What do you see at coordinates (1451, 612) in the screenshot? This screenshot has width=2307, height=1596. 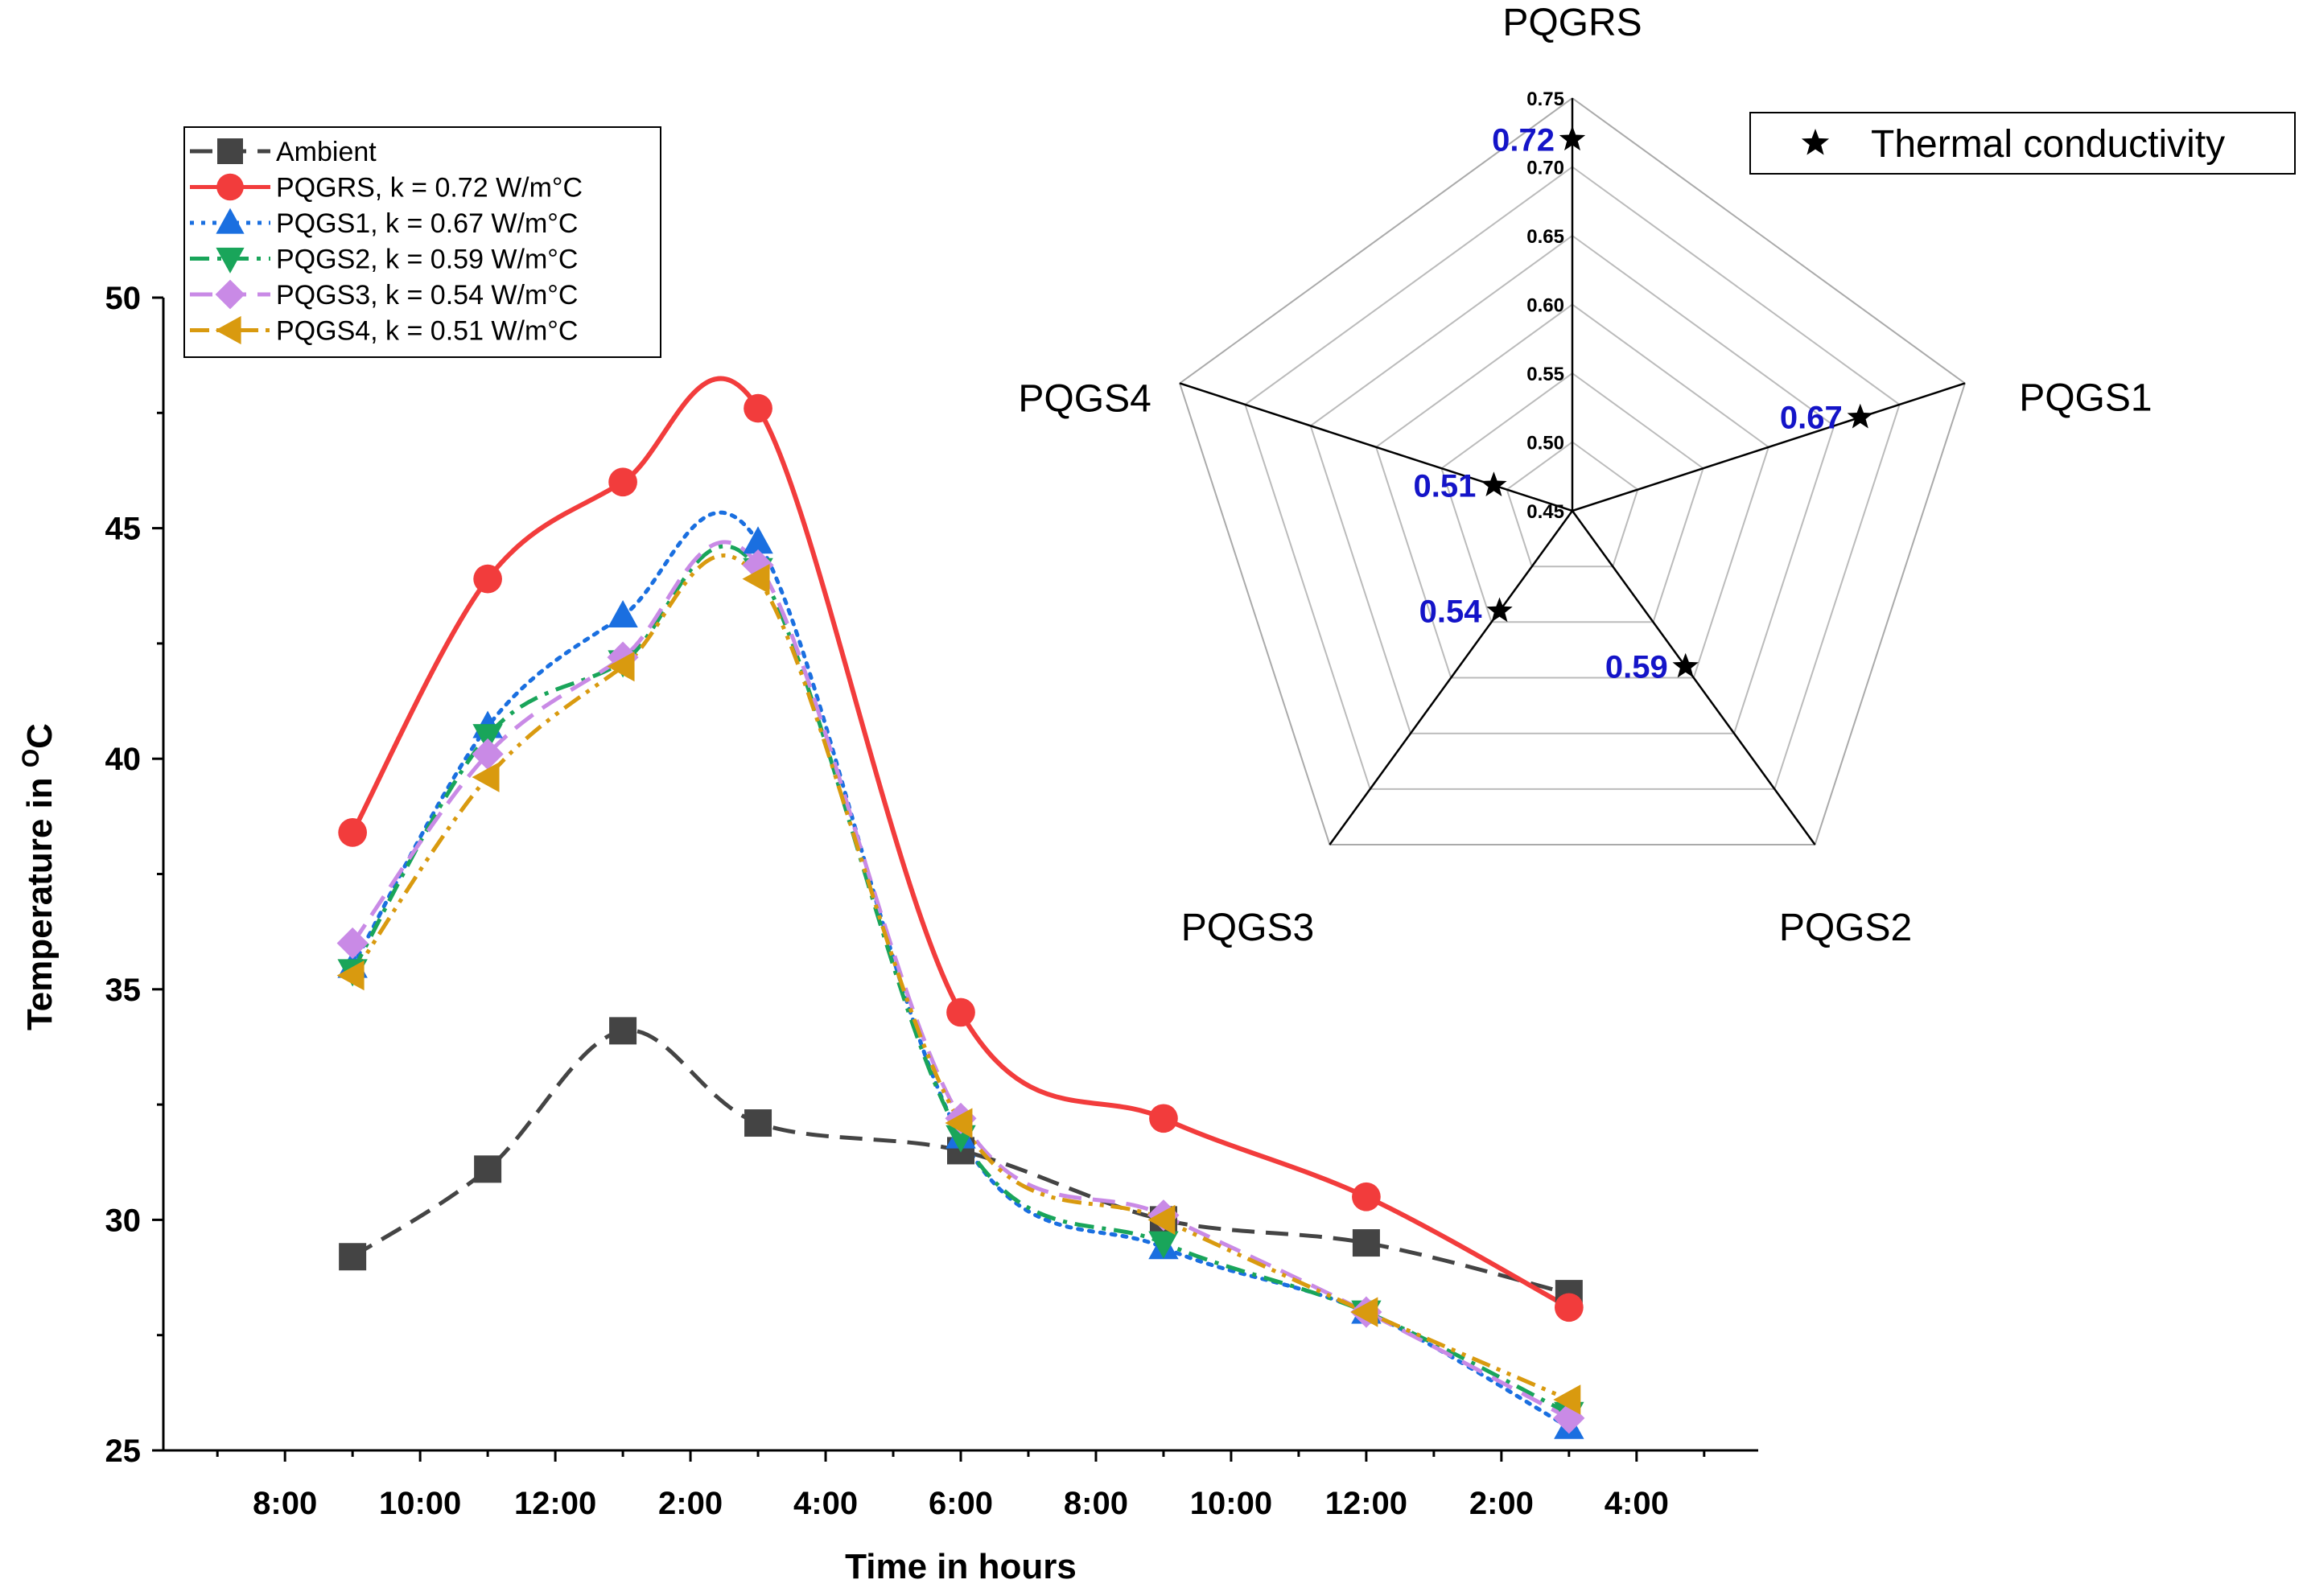 I see `radar-value-label: 0.54` at bounding box center [1451, 612].